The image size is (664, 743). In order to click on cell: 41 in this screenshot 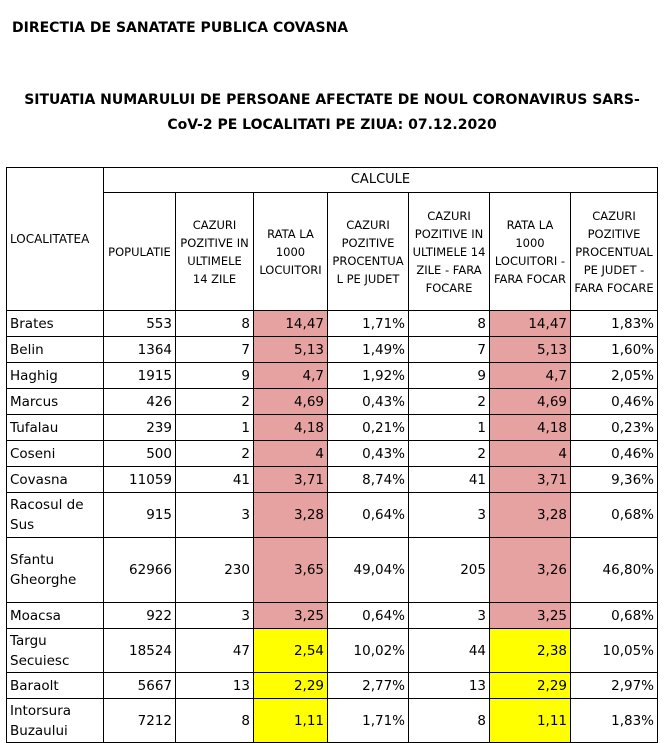, I will do `click(449, 479)`.